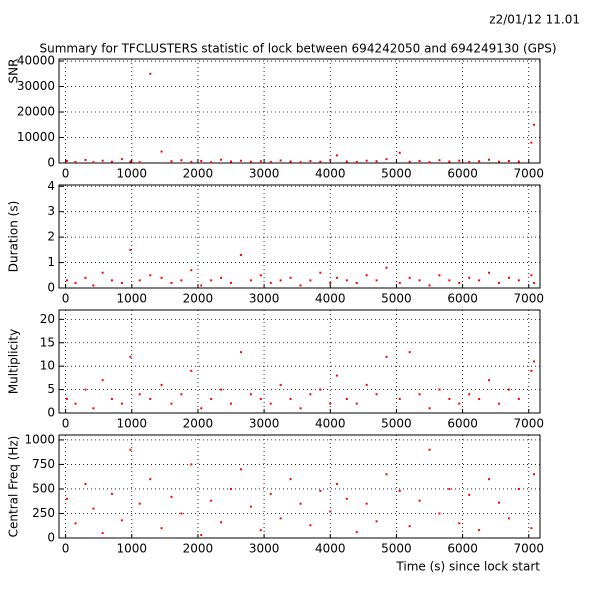 The height and width of the screenshot is (600, 600). What do you see at coordinates (198, 424) in the screenshot?
I see `x-tick-label: 2000` at bounding box center [198, 424].